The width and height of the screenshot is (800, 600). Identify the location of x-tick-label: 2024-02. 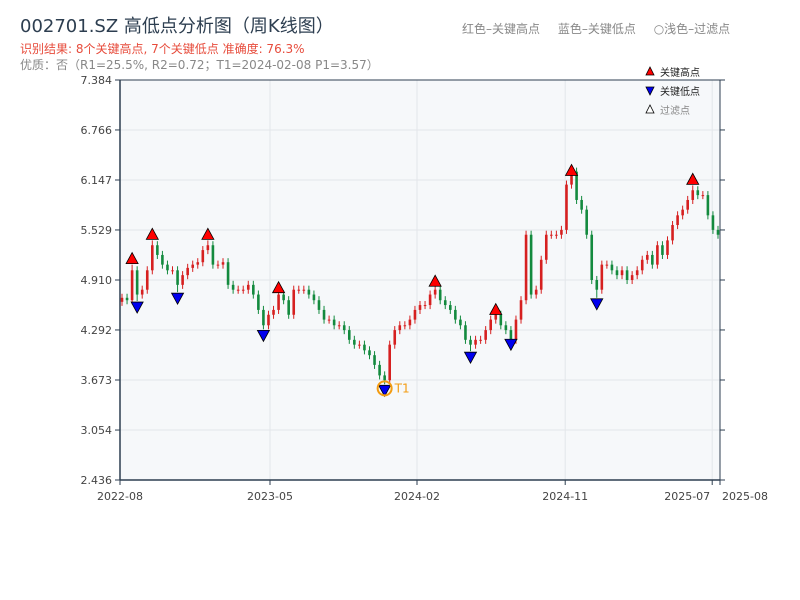
(417, 496).